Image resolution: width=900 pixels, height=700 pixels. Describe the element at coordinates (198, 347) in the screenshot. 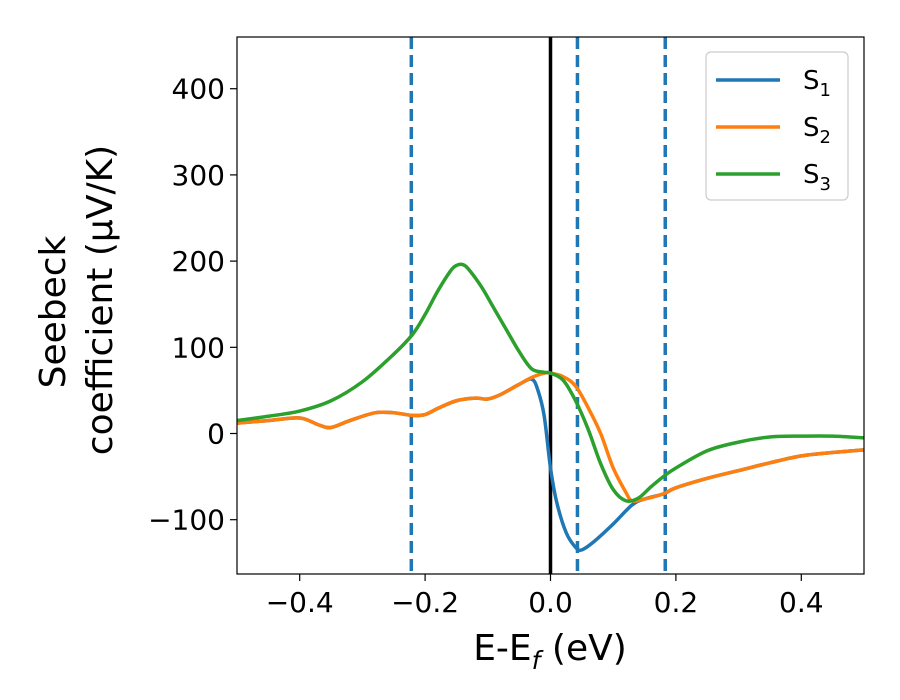

I see `y-tick-label: 100` at that location.